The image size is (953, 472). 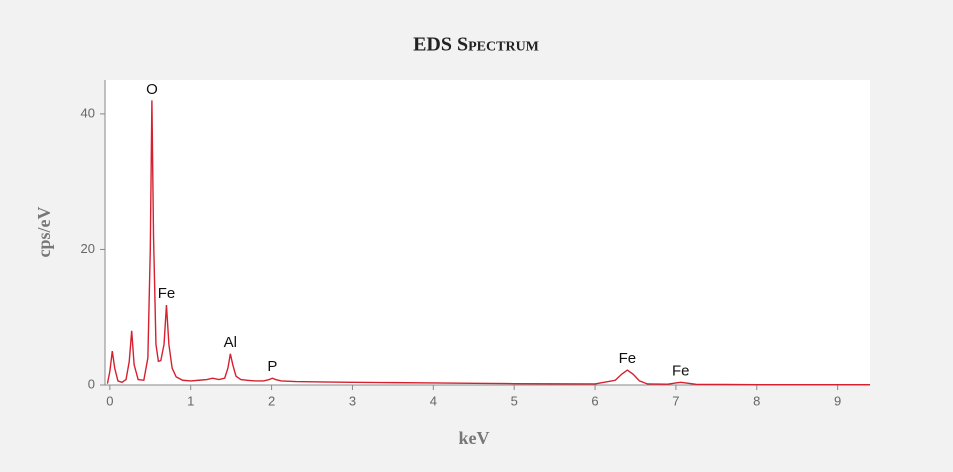 I want to click on x-tick-label: 8, so click(x=756, y=400).